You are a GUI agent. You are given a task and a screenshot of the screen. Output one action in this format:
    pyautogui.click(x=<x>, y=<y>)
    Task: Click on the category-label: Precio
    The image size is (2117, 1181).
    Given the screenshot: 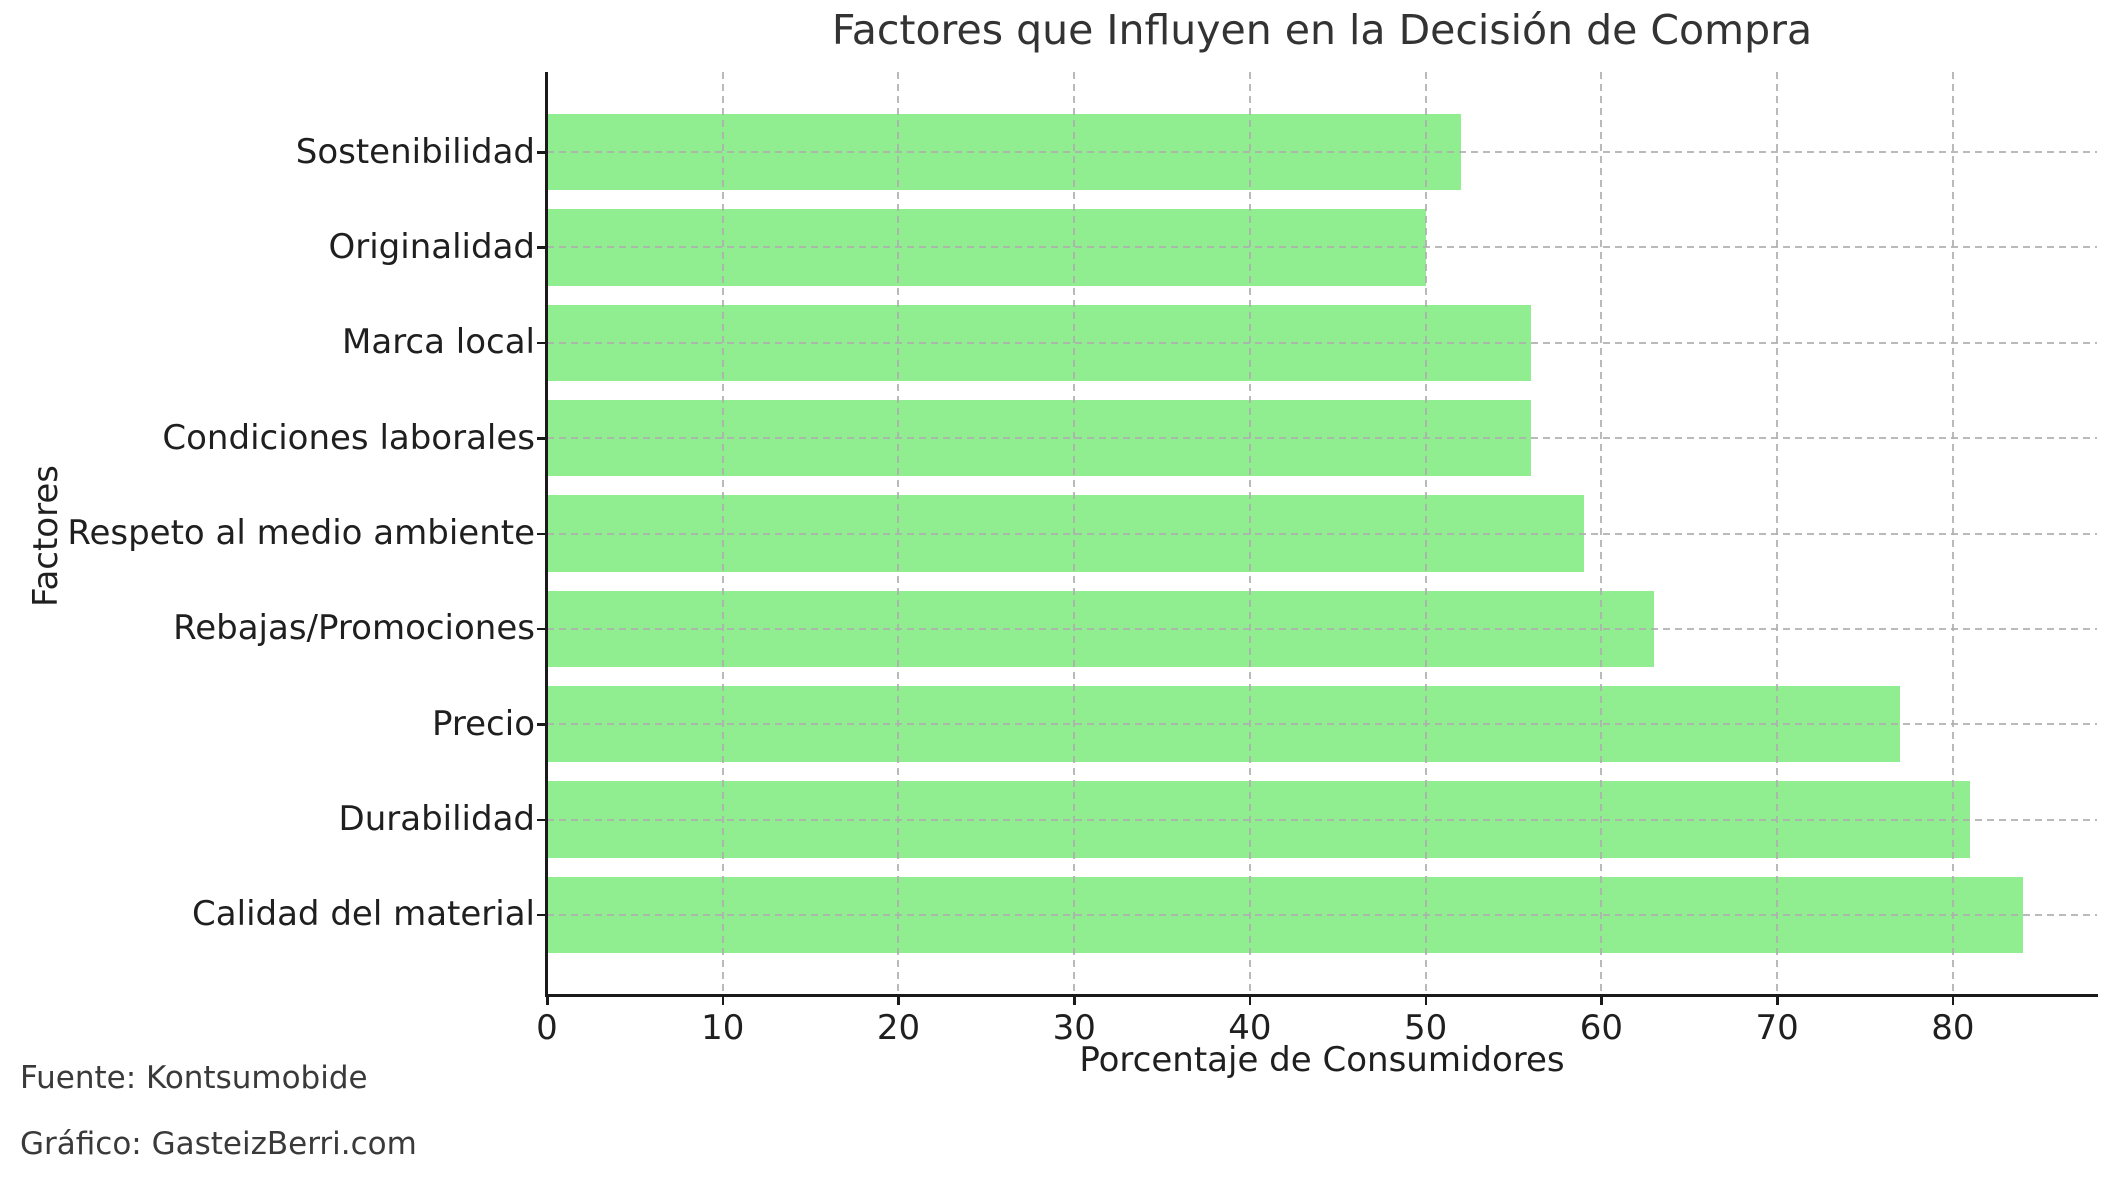 What is the action you would take?
    pyautogui.click(x=483, y=723)
    